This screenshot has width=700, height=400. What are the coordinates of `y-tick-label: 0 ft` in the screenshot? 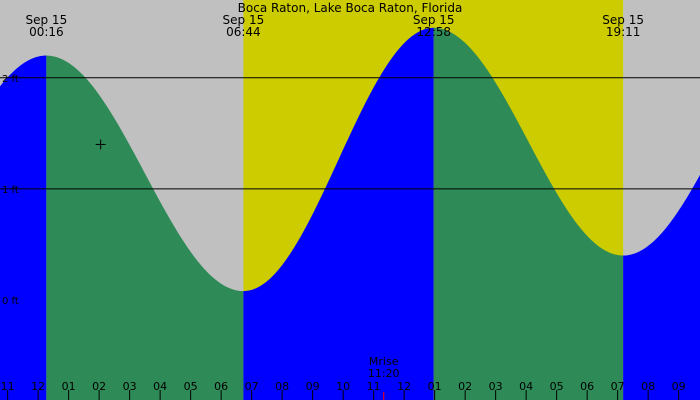 It's located at (10, 301).